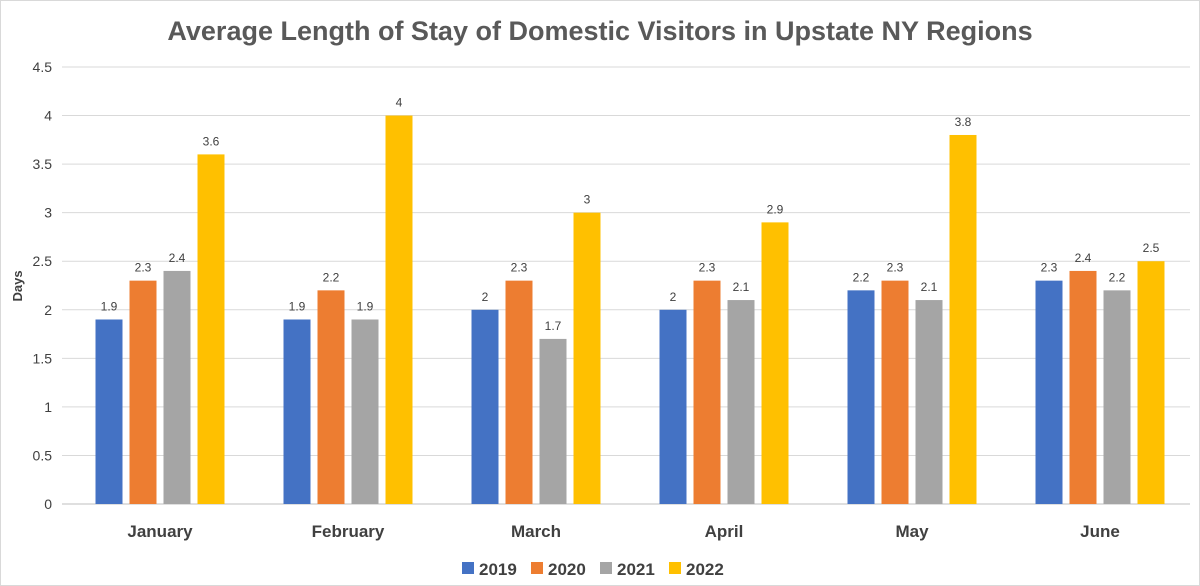 This screenshot has height=586, width=1200. Describe the element at coordinates (636, 569) in the screenshot. I see `legend-label: 2021` at that location.